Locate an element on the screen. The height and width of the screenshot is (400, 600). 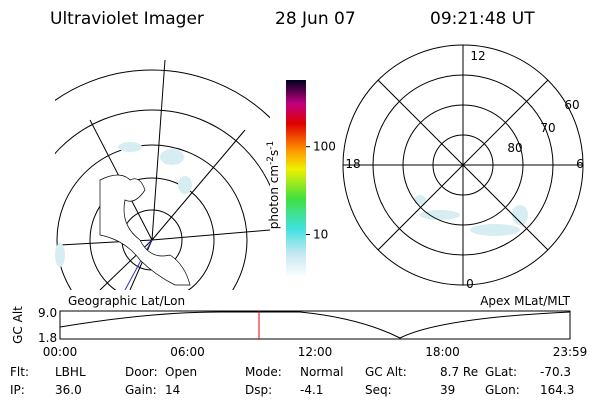
field-label: Mode: is located at coordinates (263, 372).